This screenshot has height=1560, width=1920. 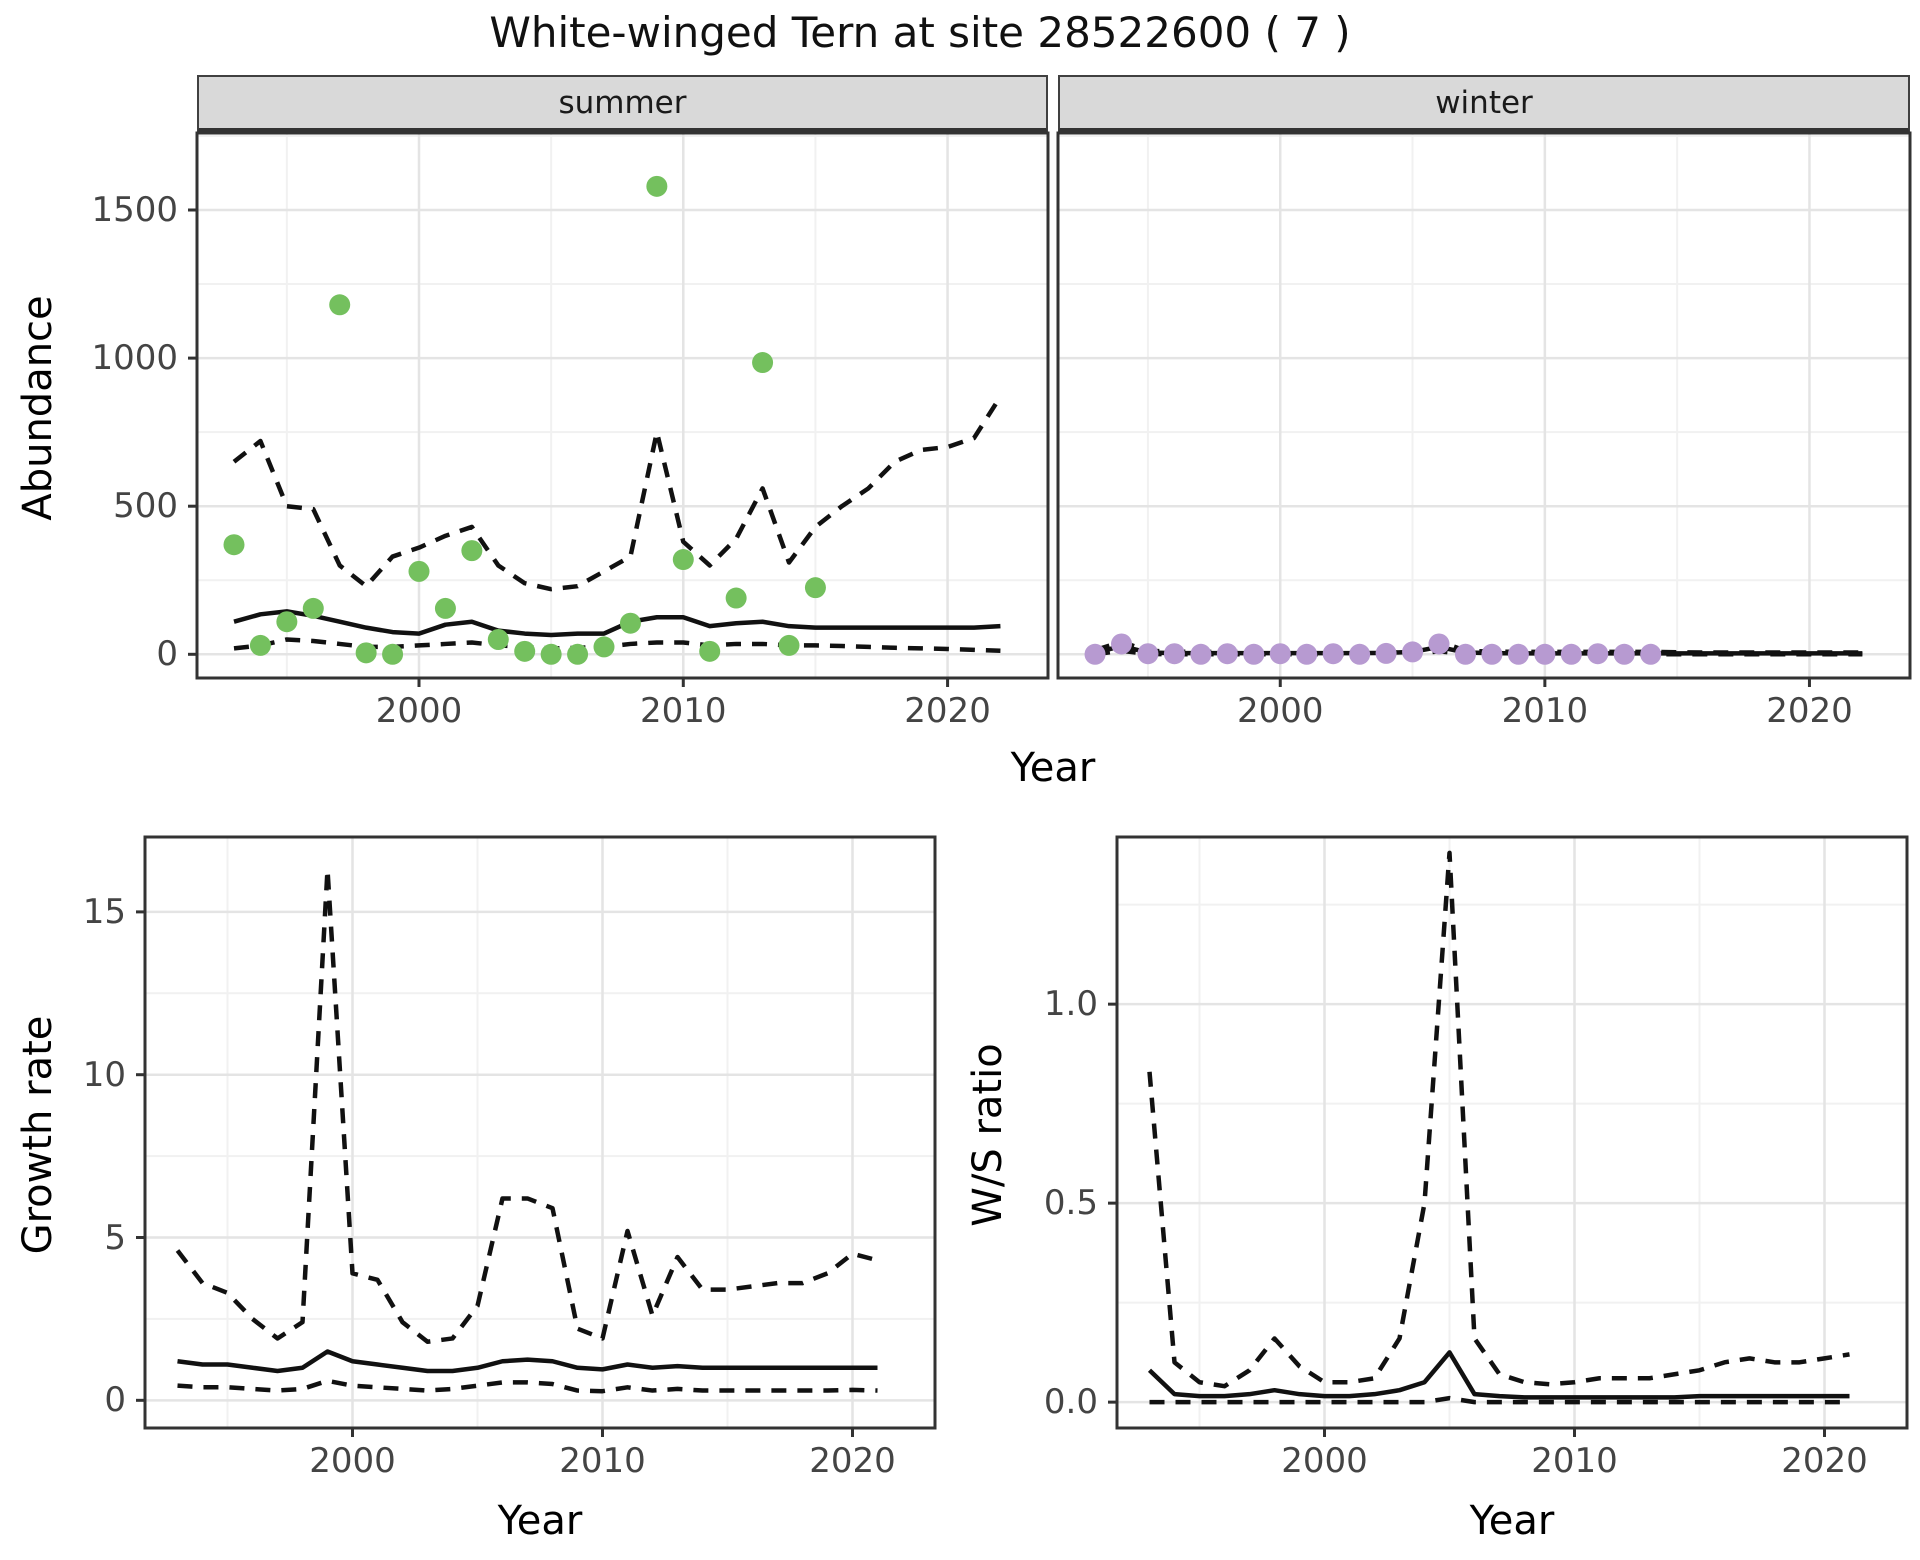 I want to click on y-tick-label: 15, so click(x=104, y=911).